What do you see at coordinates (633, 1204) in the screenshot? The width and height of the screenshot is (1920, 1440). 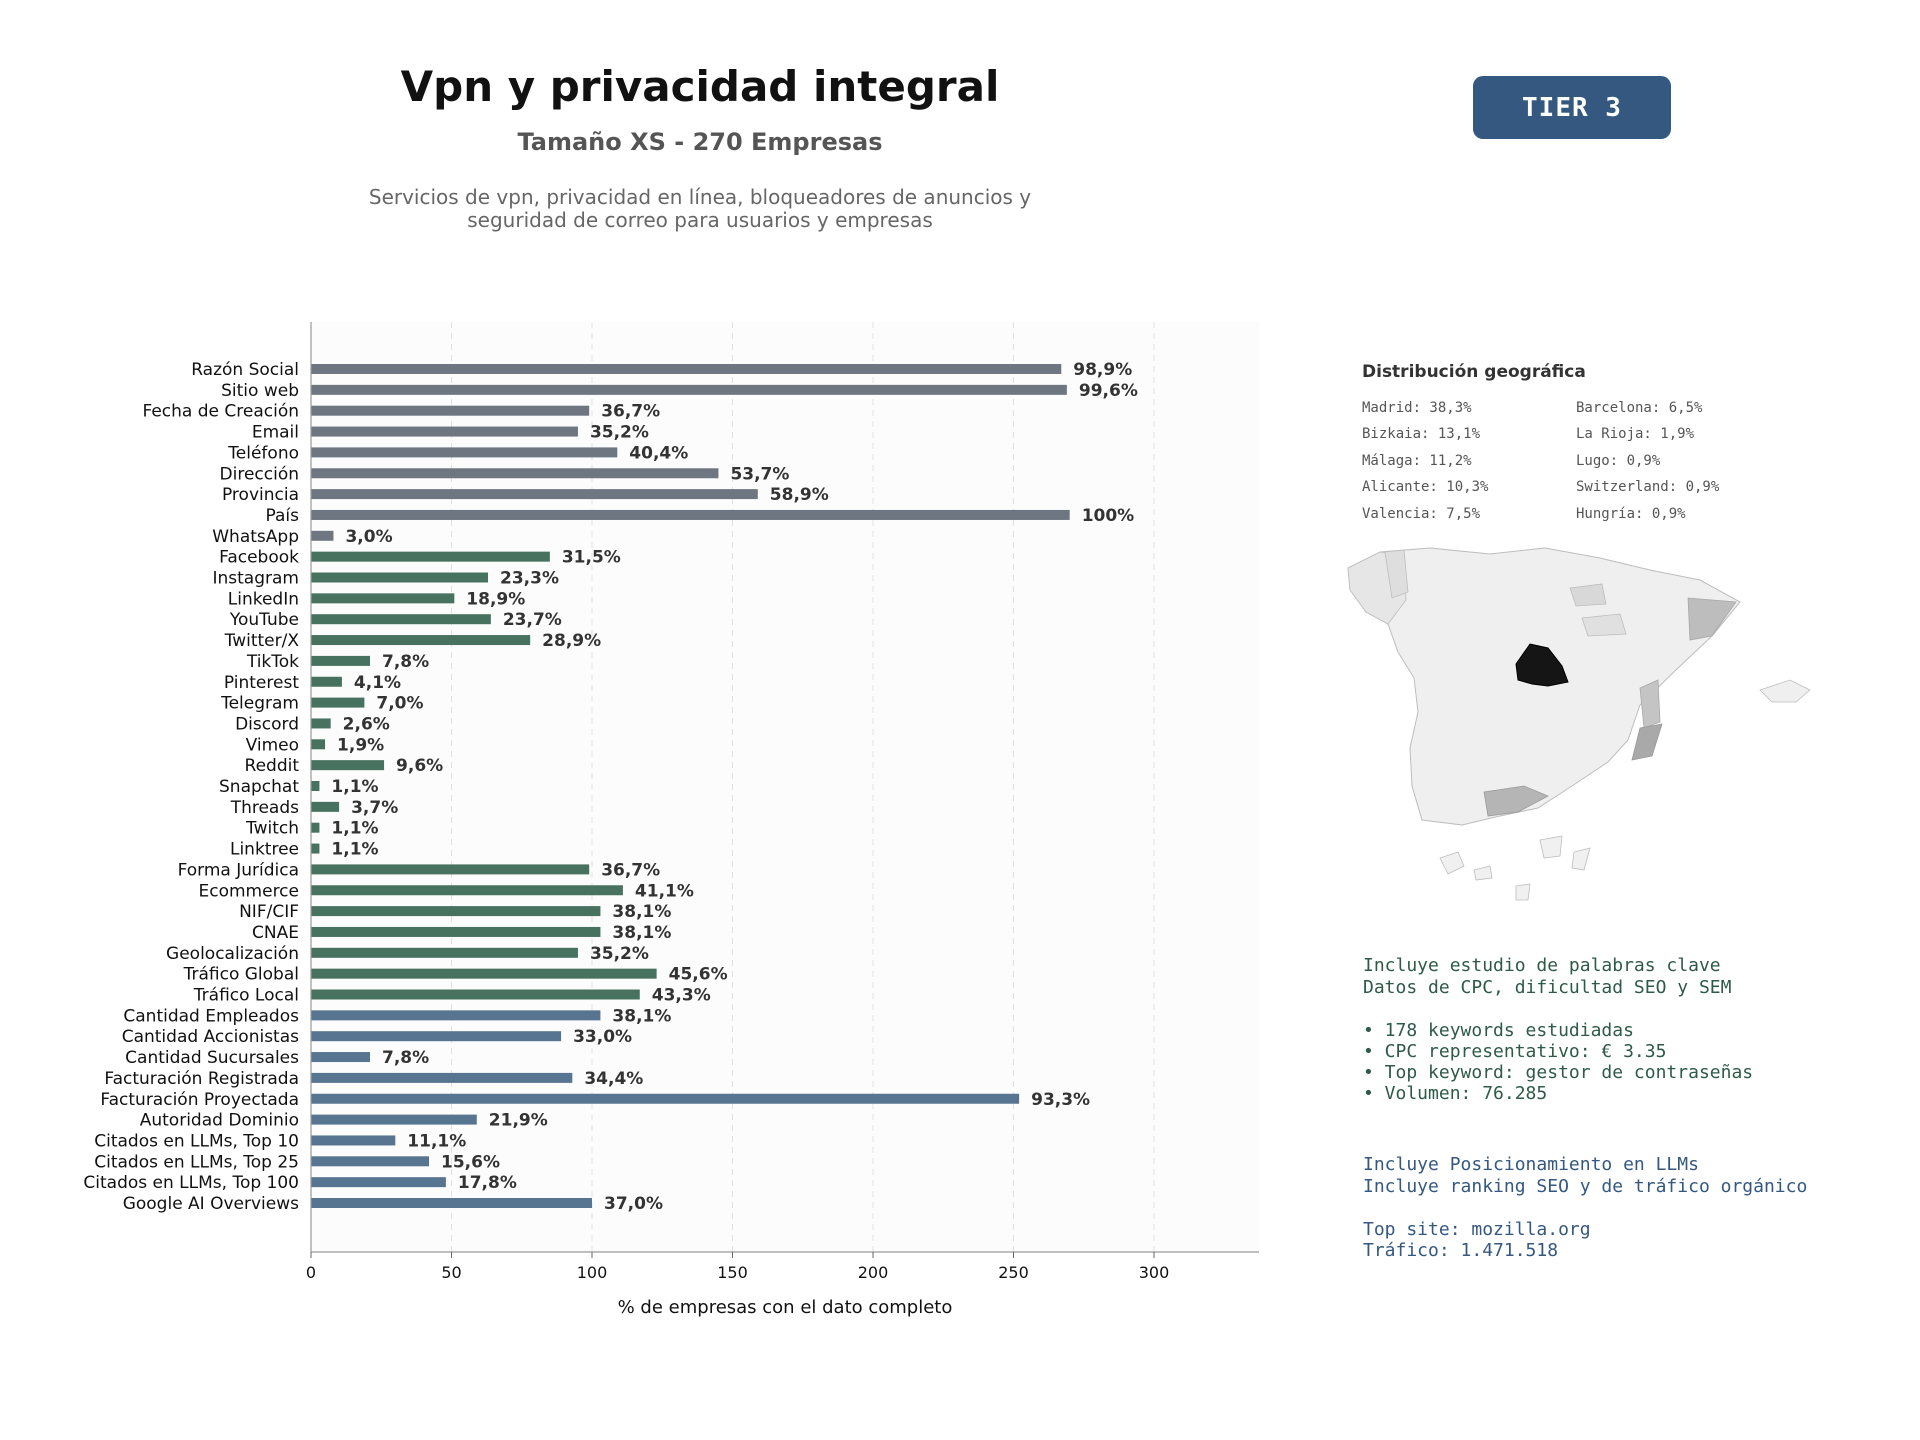 I see `value-label: 37,0%` at bounding box center [633, 1204].